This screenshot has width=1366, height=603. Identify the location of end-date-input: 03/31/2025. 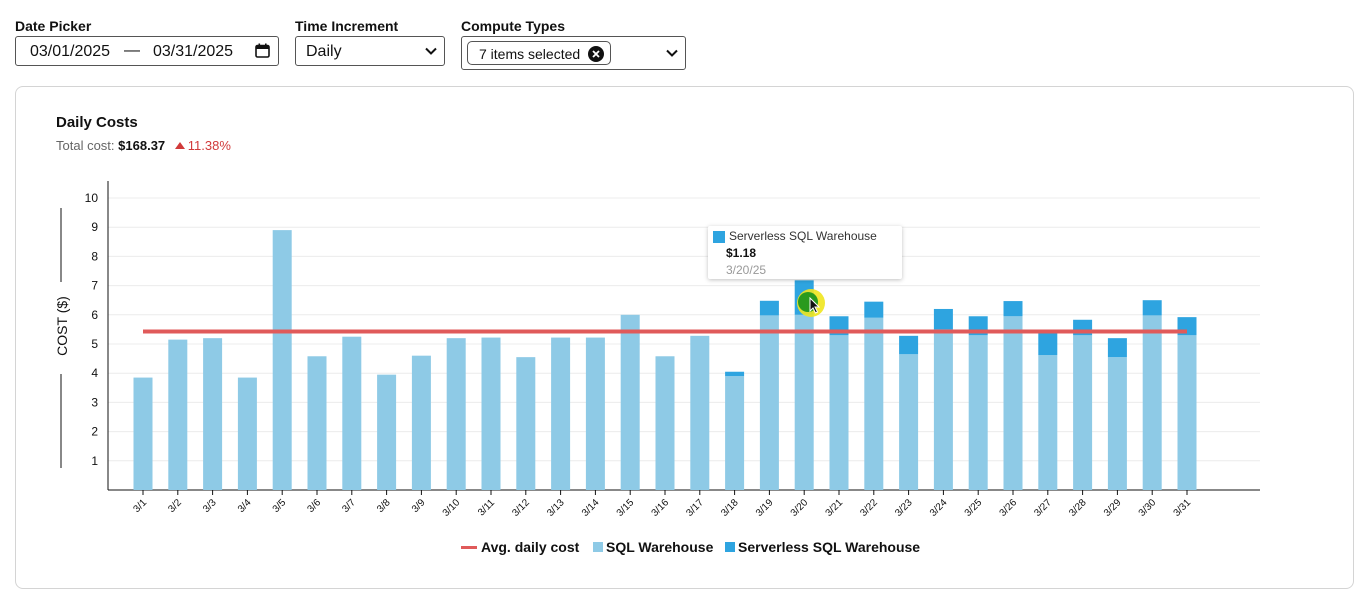
(193, 51).